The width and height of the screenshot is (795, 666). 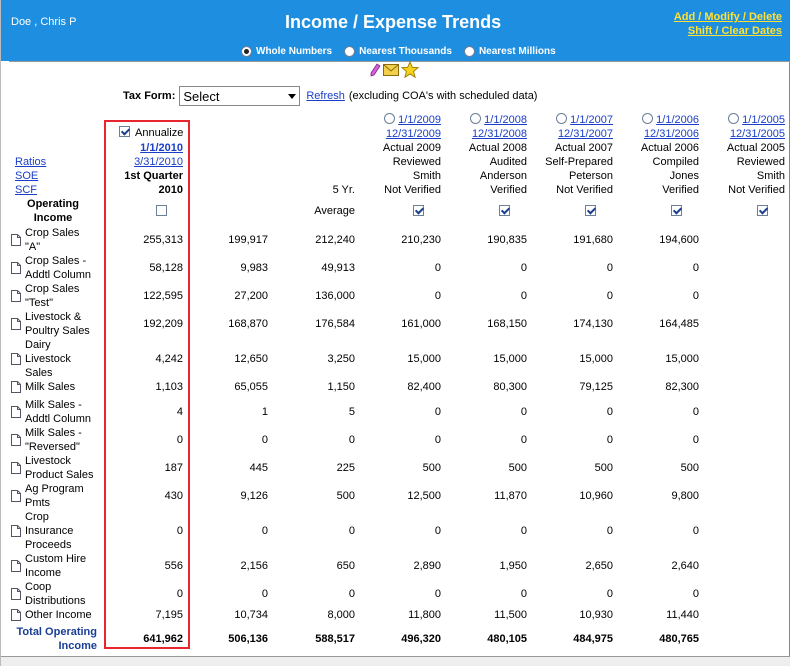 What do you see at coordinates (38, 345) in the screenshot?
I see `row-label: Dairy` at bounding box center [38, 345].